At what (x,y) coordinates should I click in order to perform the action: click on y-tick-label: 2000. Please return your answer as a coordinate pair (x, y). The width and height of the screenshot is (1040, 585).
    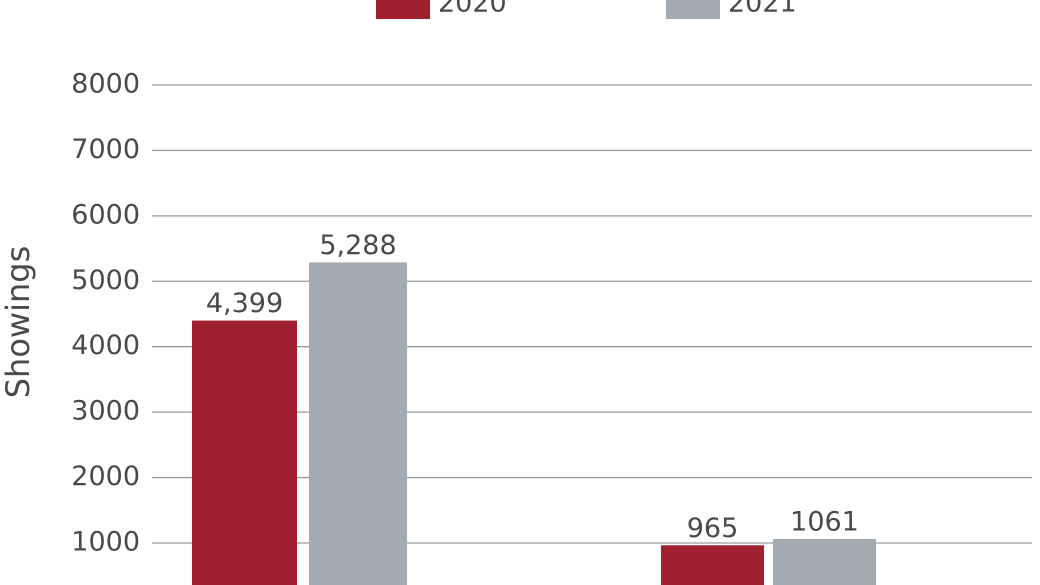
    Looking at the image, I should click on (105, 476).